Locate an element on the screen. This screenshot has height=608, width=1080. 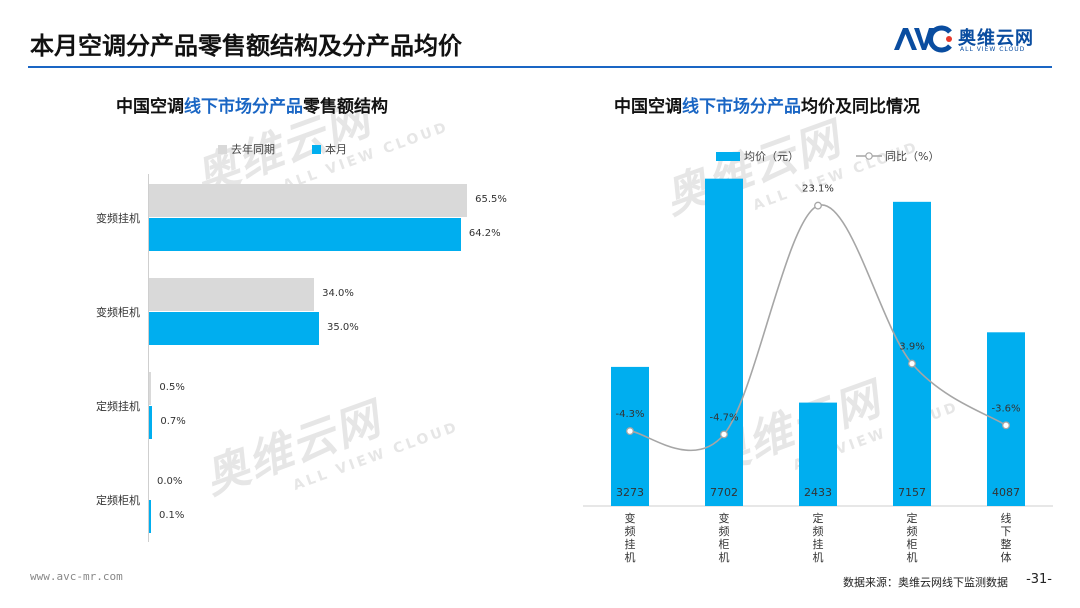
legend-this-month: 本月 is located at coordinates (329, 149).